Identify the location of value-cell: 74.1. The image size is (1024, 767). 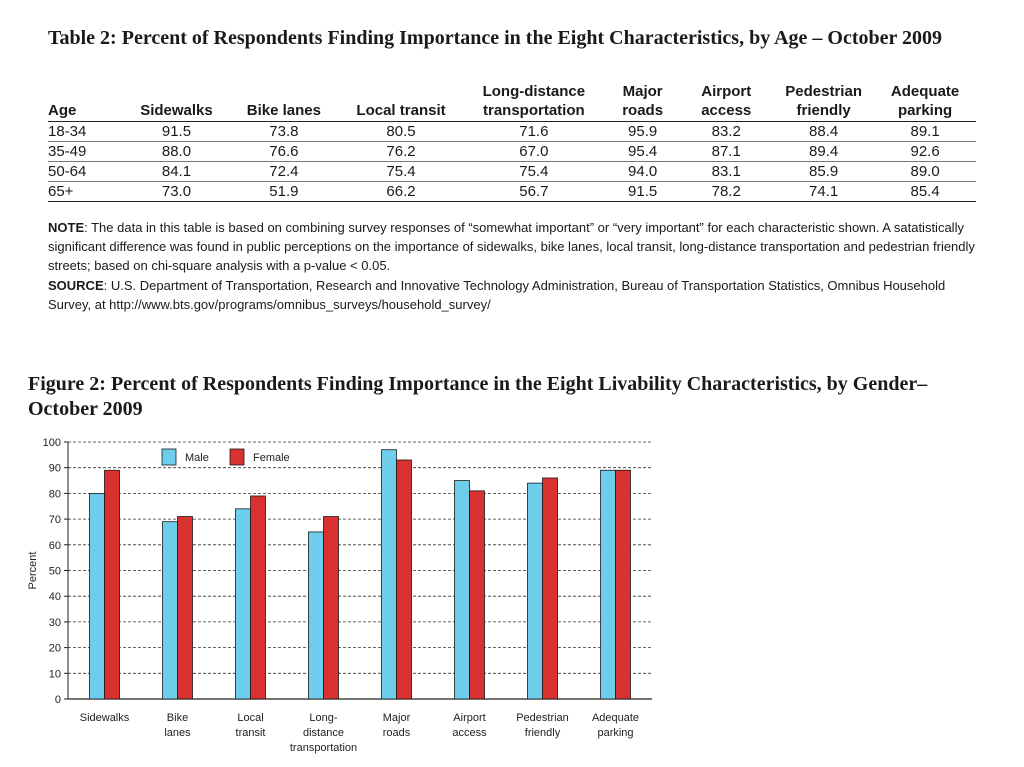
(824, 191).